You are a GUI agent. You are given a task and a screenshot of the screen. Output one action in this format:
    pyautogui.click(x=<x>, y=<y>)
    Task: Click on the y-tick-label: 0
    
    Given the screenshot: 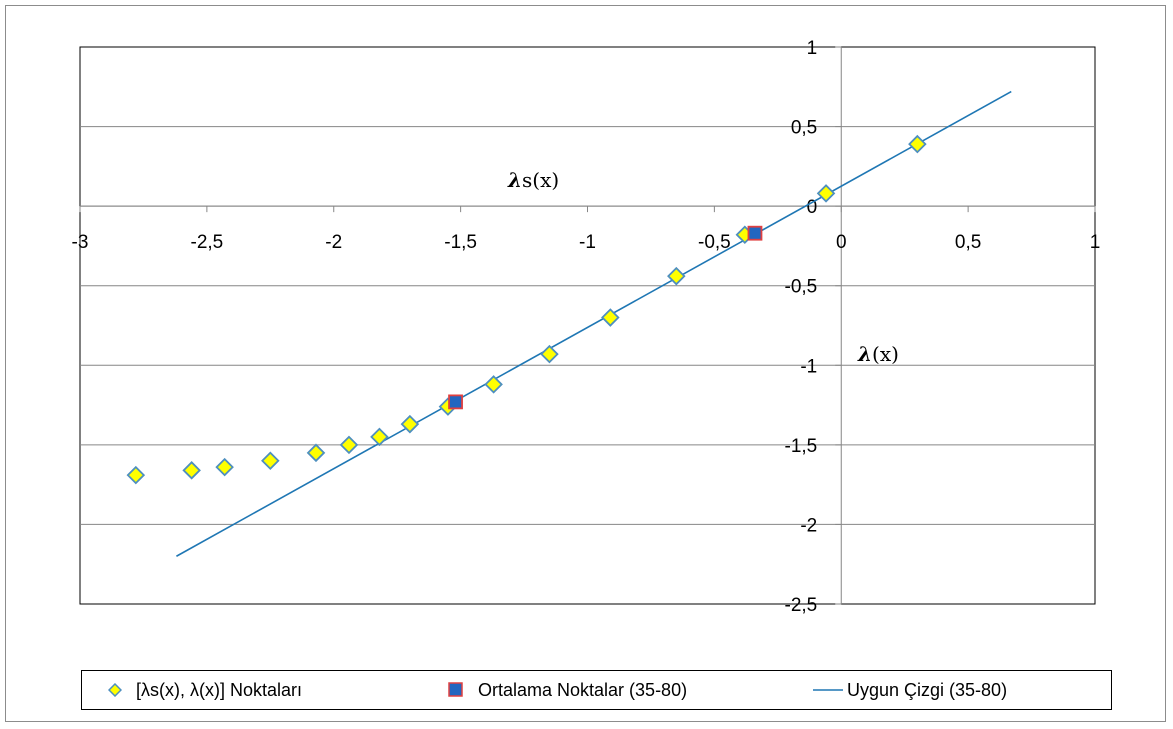 What is the action you would take?
    pyautogui.click(x=812, y=207)
    